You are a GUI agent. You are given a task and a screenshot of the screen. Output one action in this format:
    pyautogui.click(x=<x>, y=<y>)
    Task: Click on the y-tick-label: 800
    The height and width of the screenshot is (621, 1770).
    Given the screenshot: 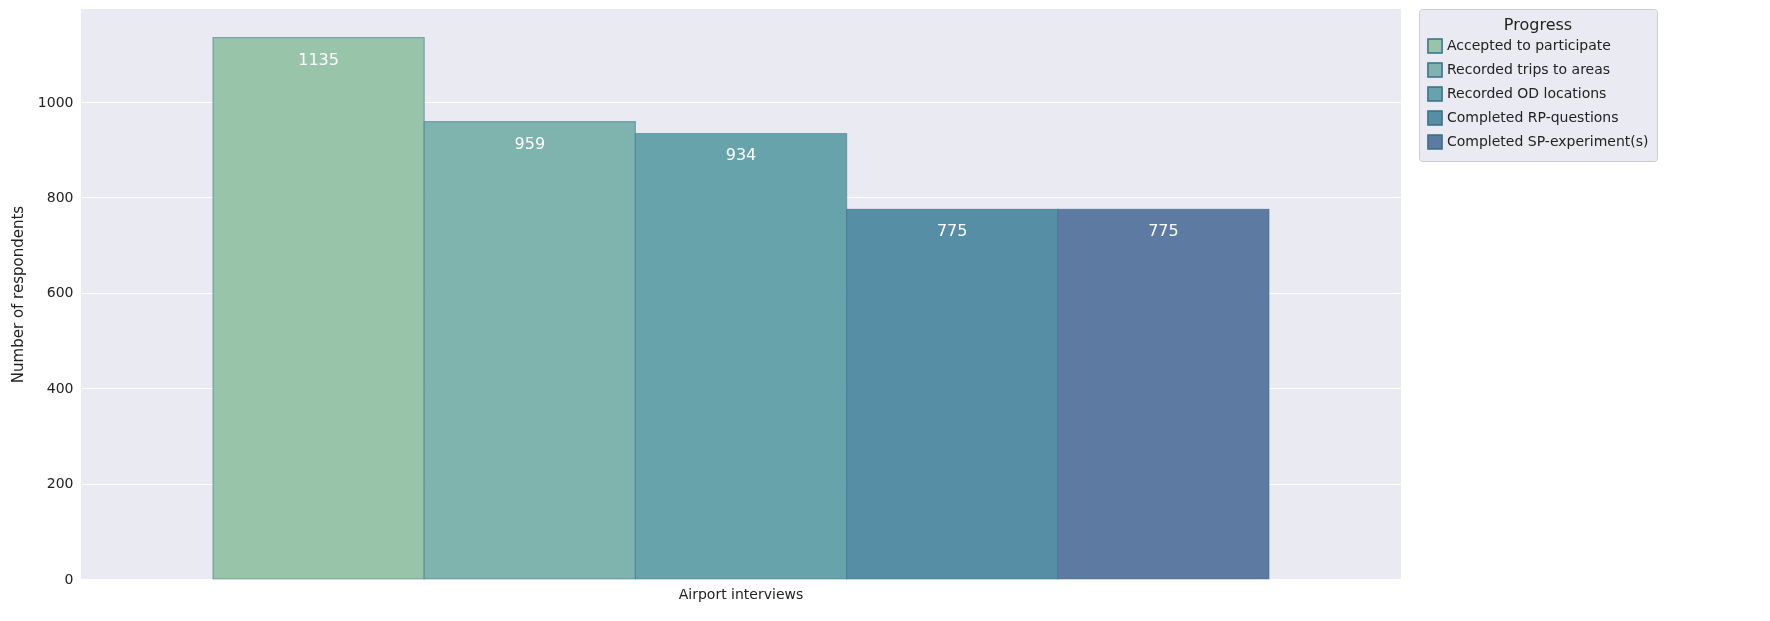 What is the action you would take?
    pyautogui.click(x=60, y=196)
    